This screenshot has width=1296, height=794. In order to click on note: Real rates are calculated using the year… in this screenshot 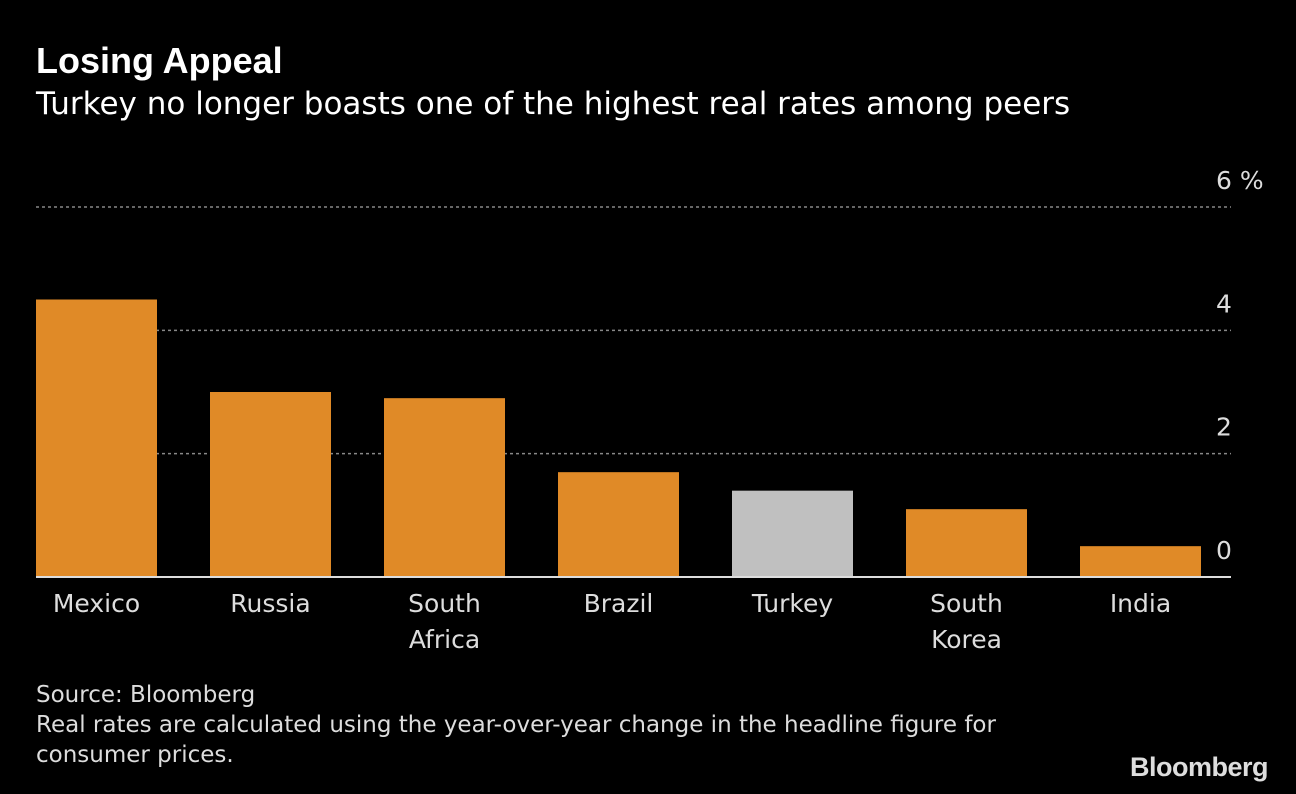, I will do `click(516, 740)`.